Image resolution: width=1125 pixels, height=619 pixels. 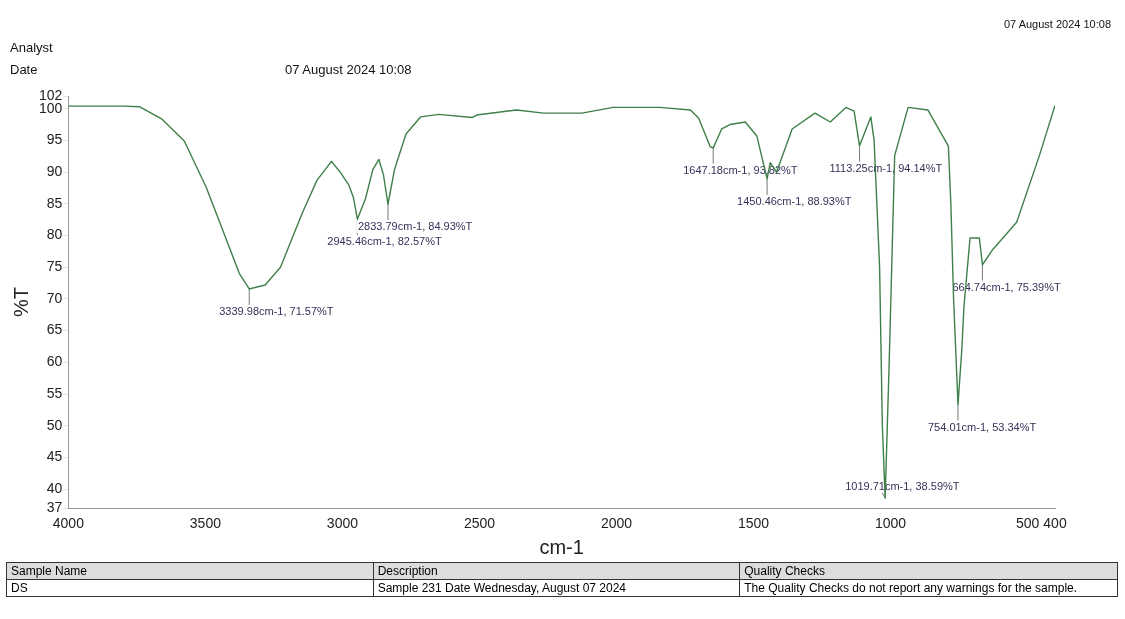 I want to click on annotation: 2945.46cm-1, 82.57%T, so click(x=384, y=241).